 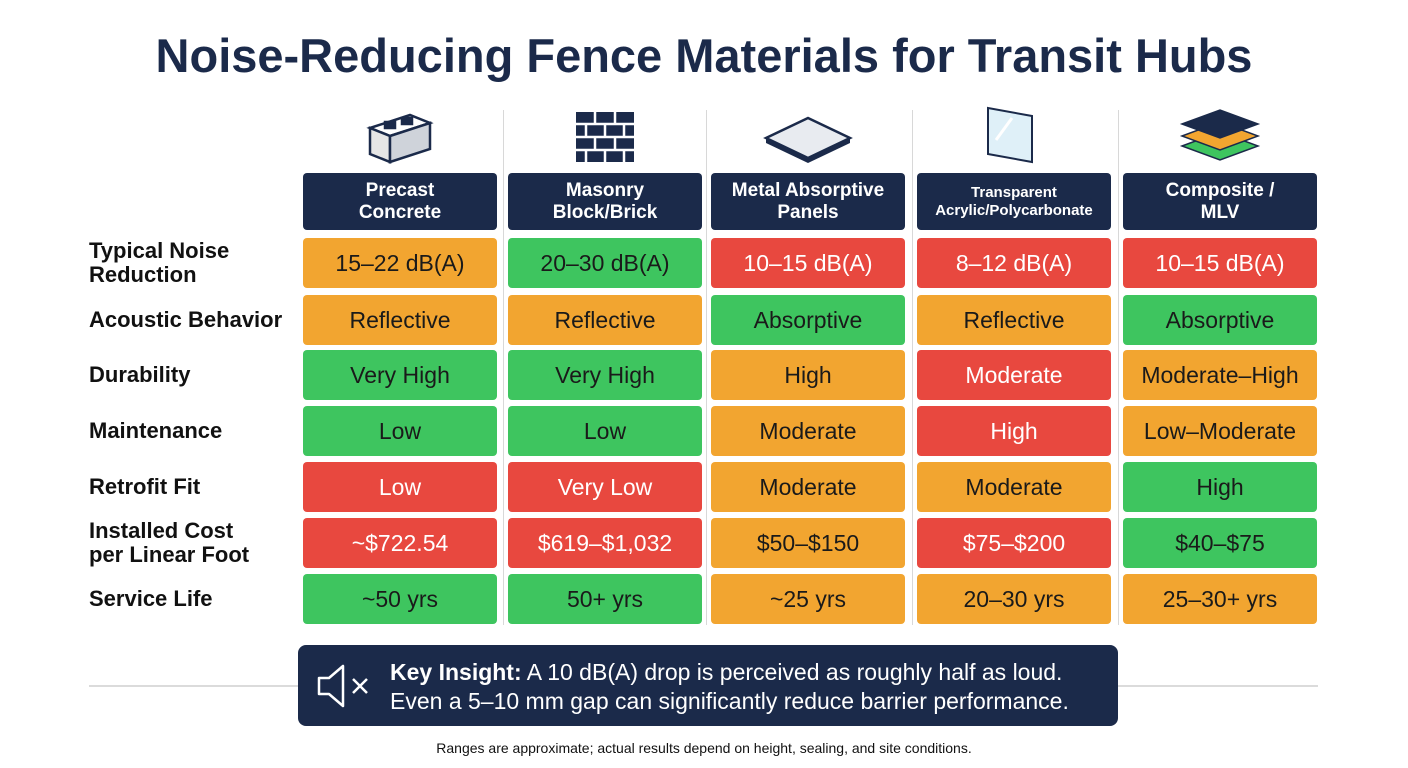 What do you see at coordinates (140, 374) in the screenshot?
I see `row-label: Durability` at bounding box center [140, 374].